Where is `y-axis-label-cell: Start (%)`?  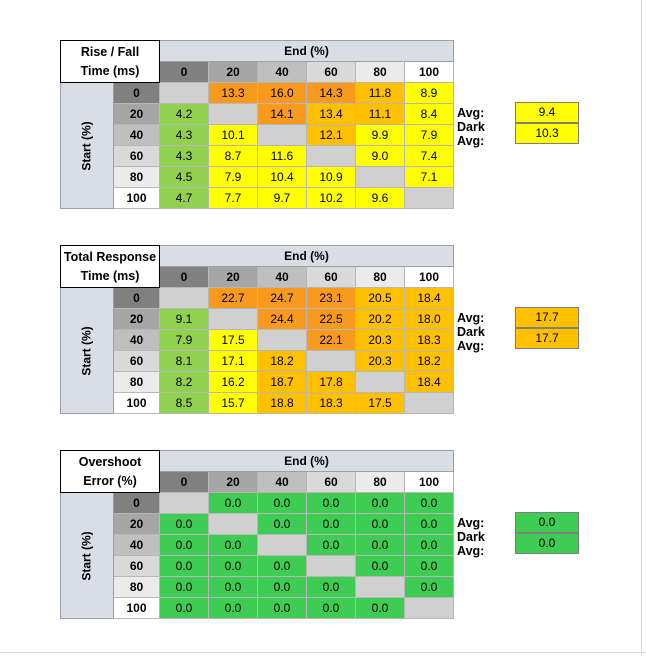 y-axis-label-cell: Start (%) is located at coordinates (87, 555).